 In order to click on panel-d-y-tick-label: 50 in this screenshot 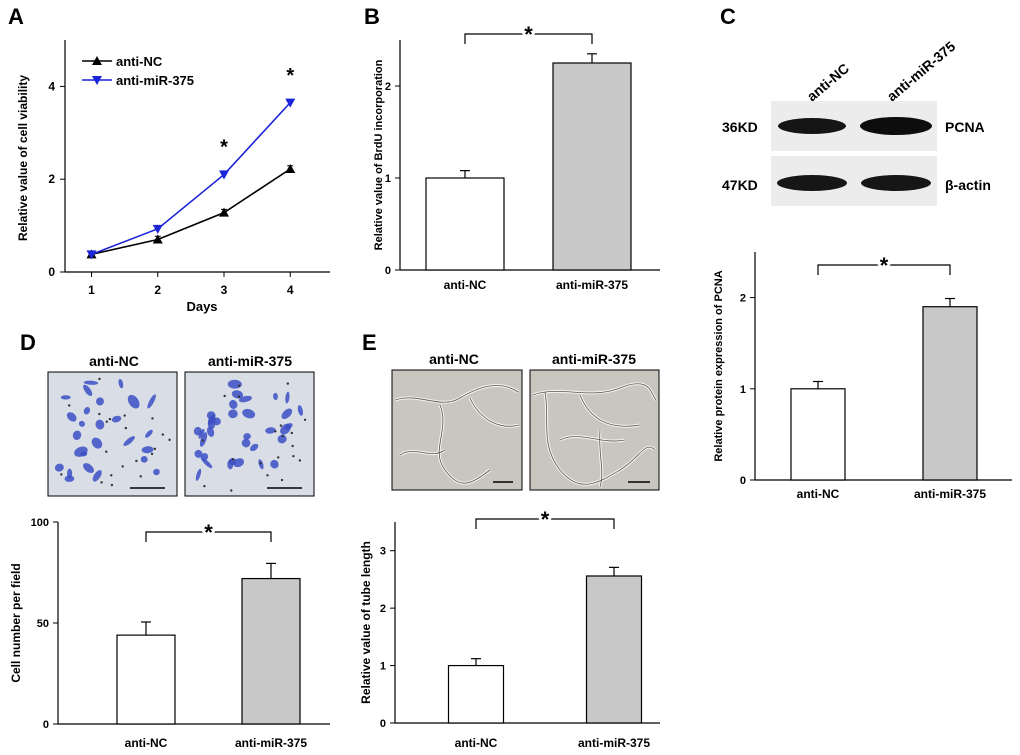, I will do `click(43, 624)`.